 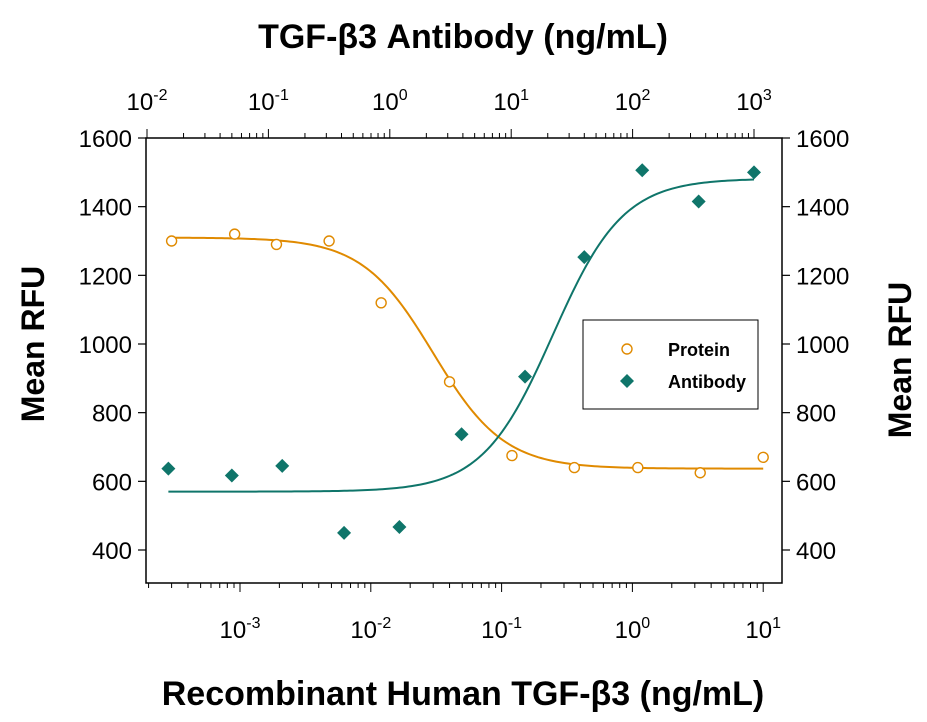 I want to click on x-bottom-tick-label-exponent: -3, so click(x=253, y=623).